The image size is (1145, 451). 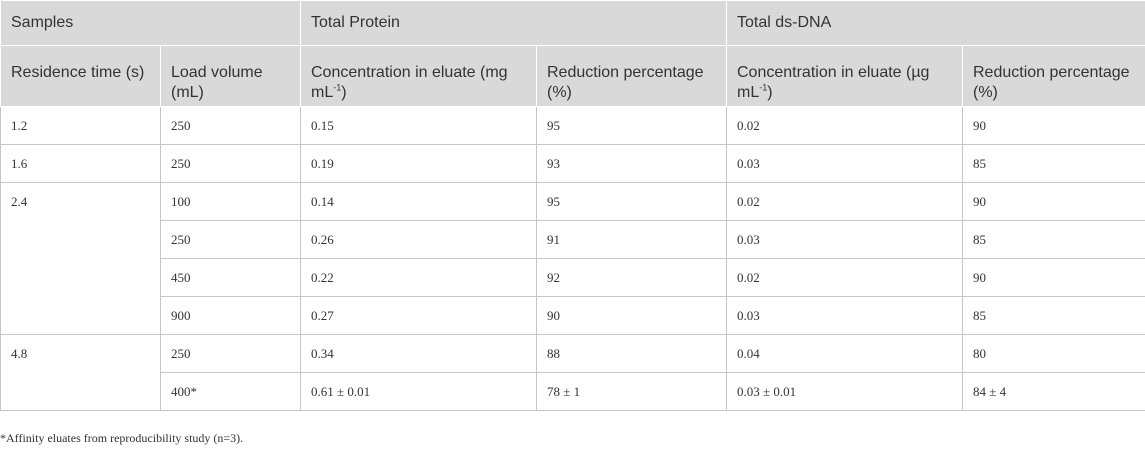 I want to click on cell-protein-conc: 0.15, so click(x=418, y=125).